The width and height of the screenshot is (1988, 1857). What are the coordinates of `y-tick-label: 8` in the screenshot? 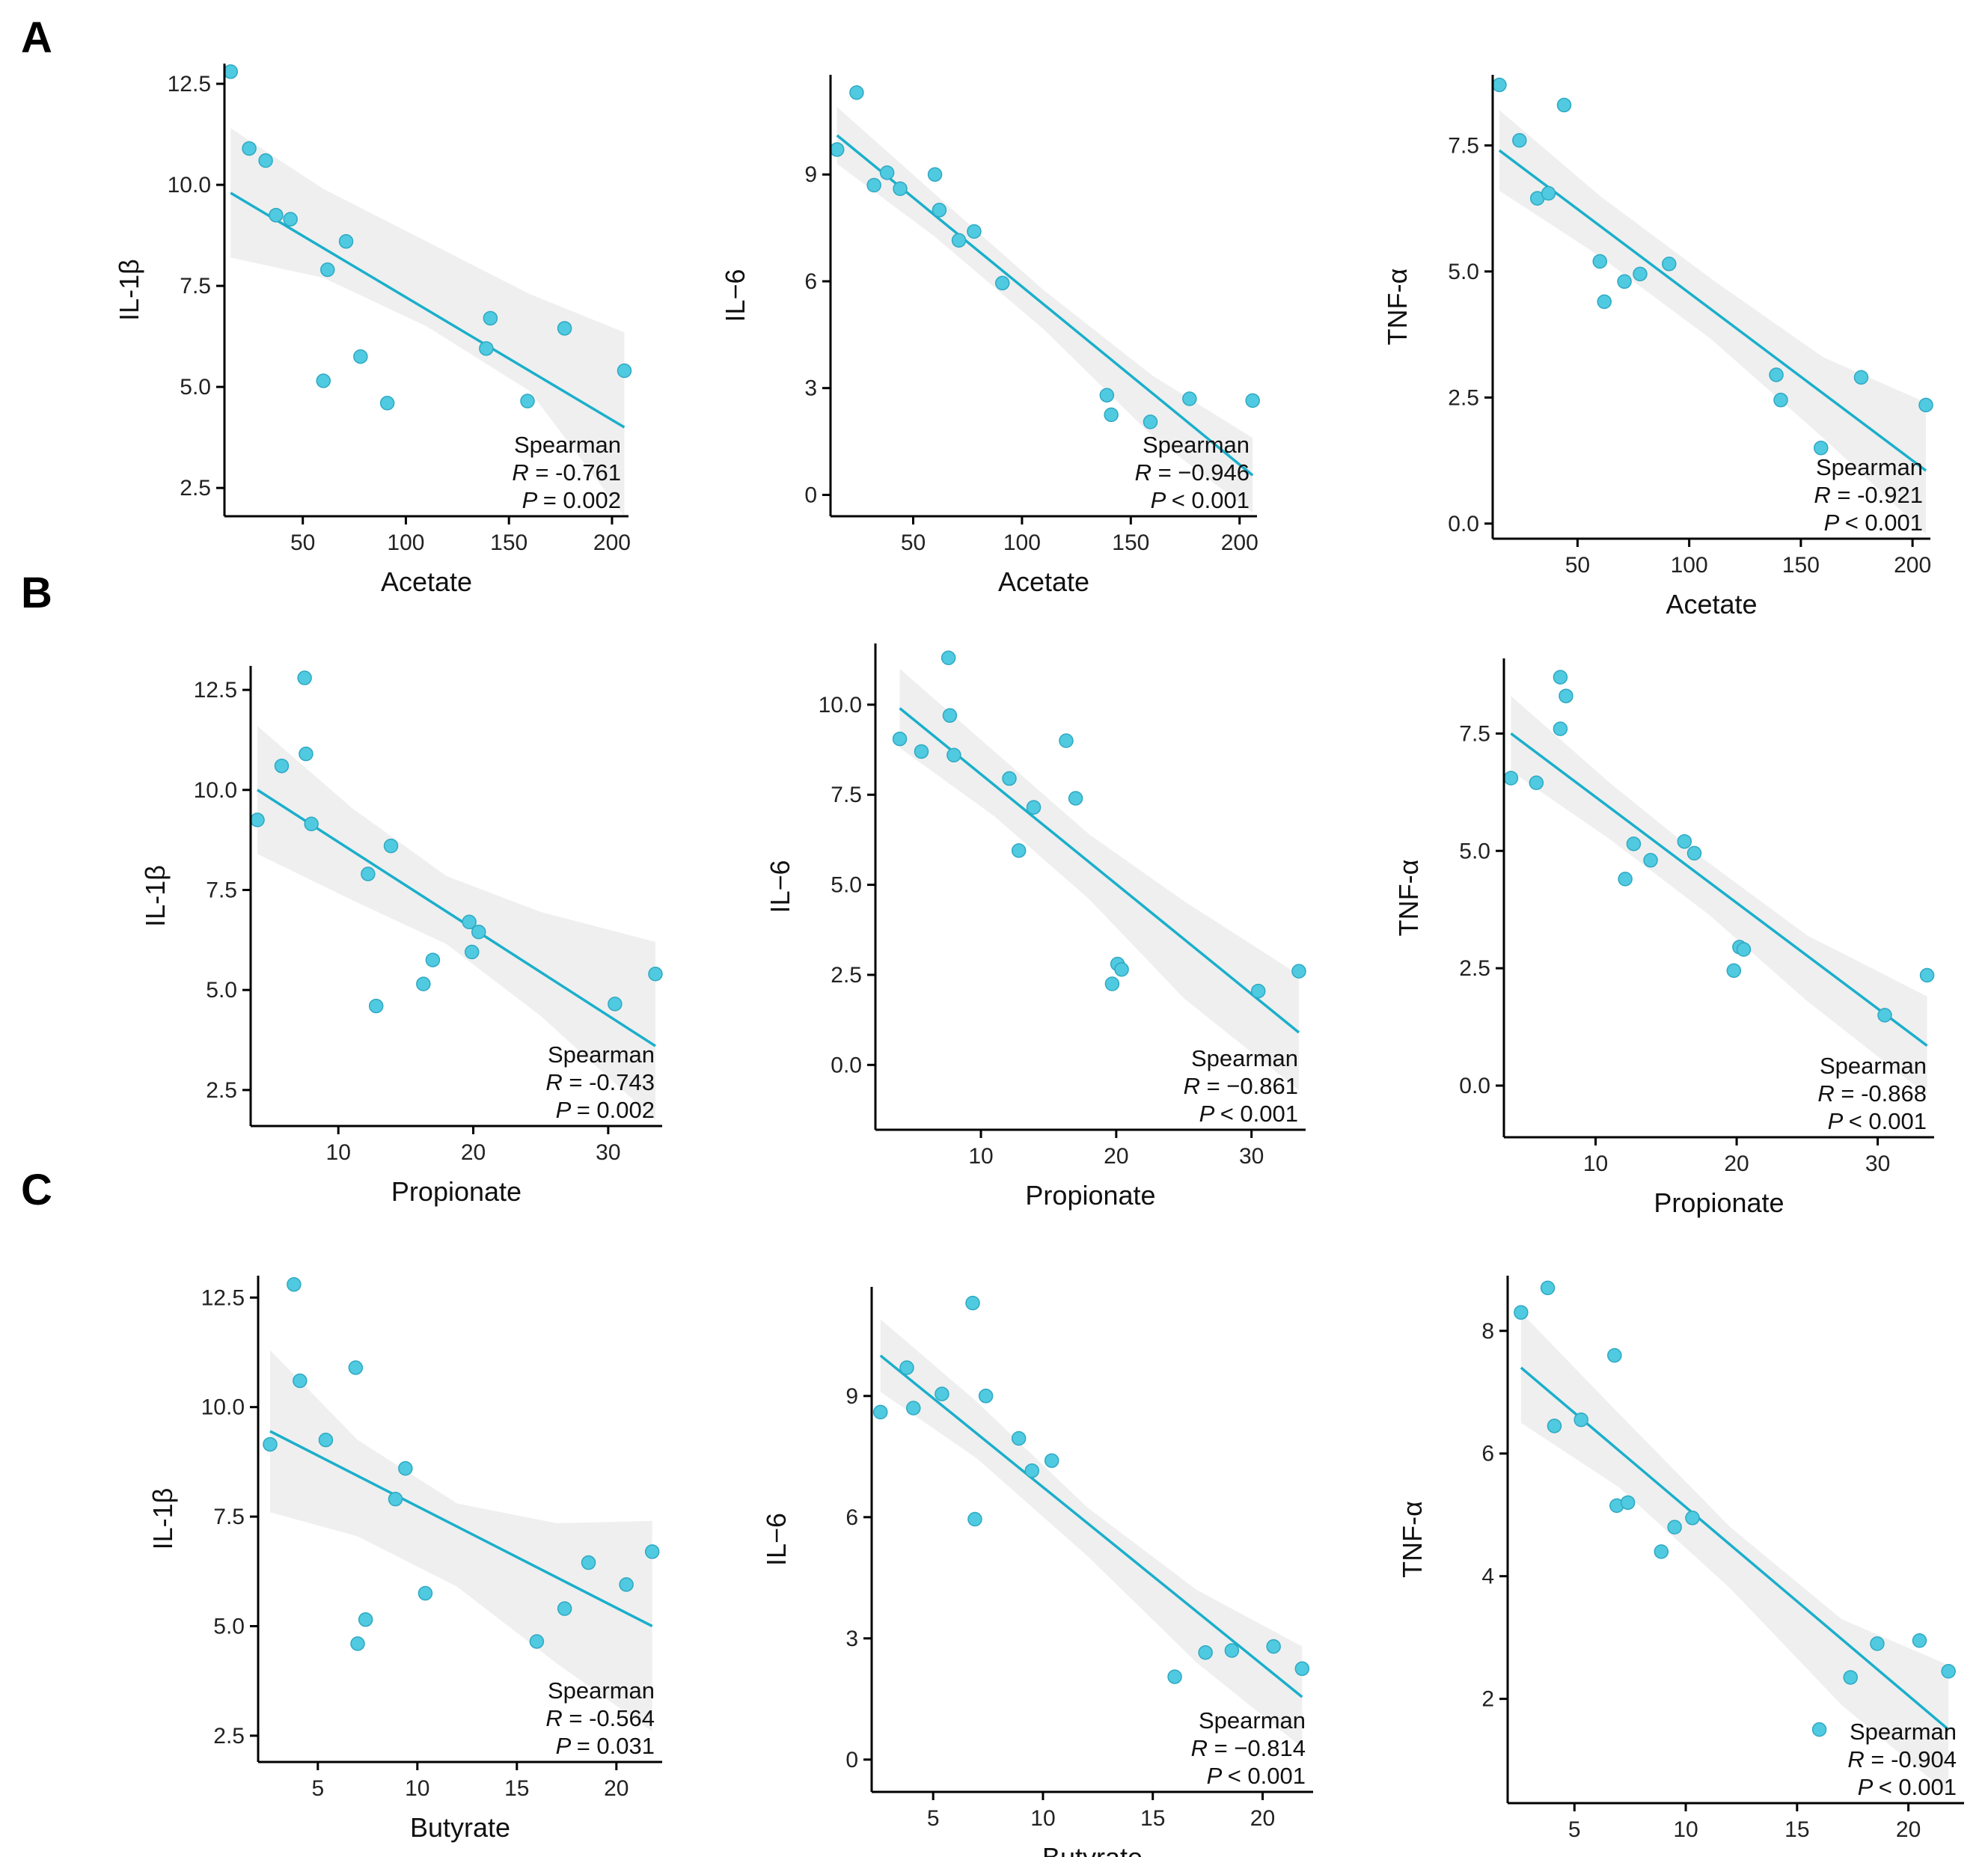 It's located at (1487, 1331).